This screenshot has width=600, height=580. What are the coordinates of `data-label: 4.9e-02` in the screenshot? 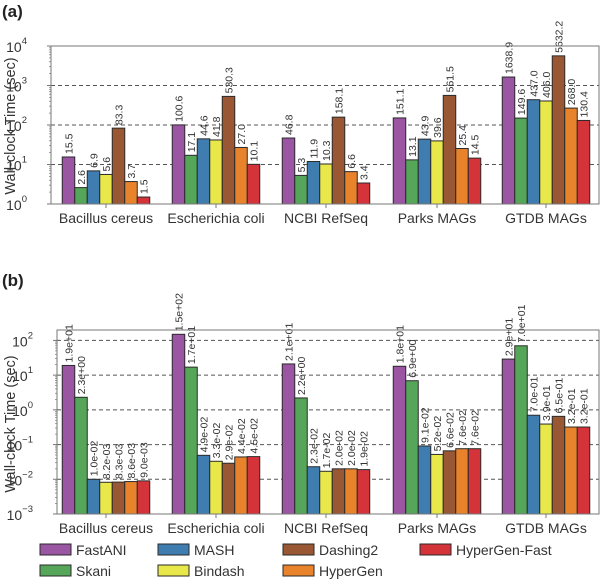 It's located at (205, 435).